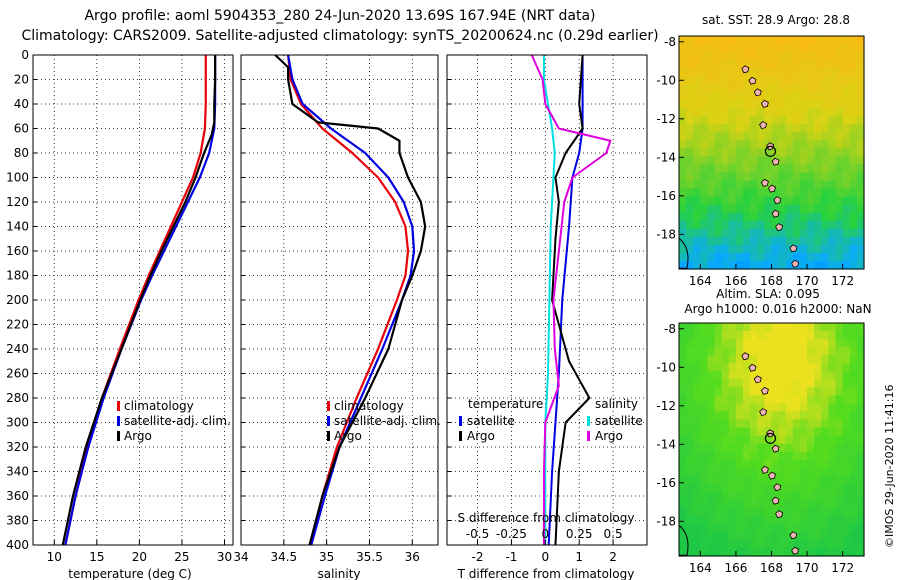 The height and width of the screenshot is (580, 900). I want to click on y-tick-label: 200, so click(17, 300).